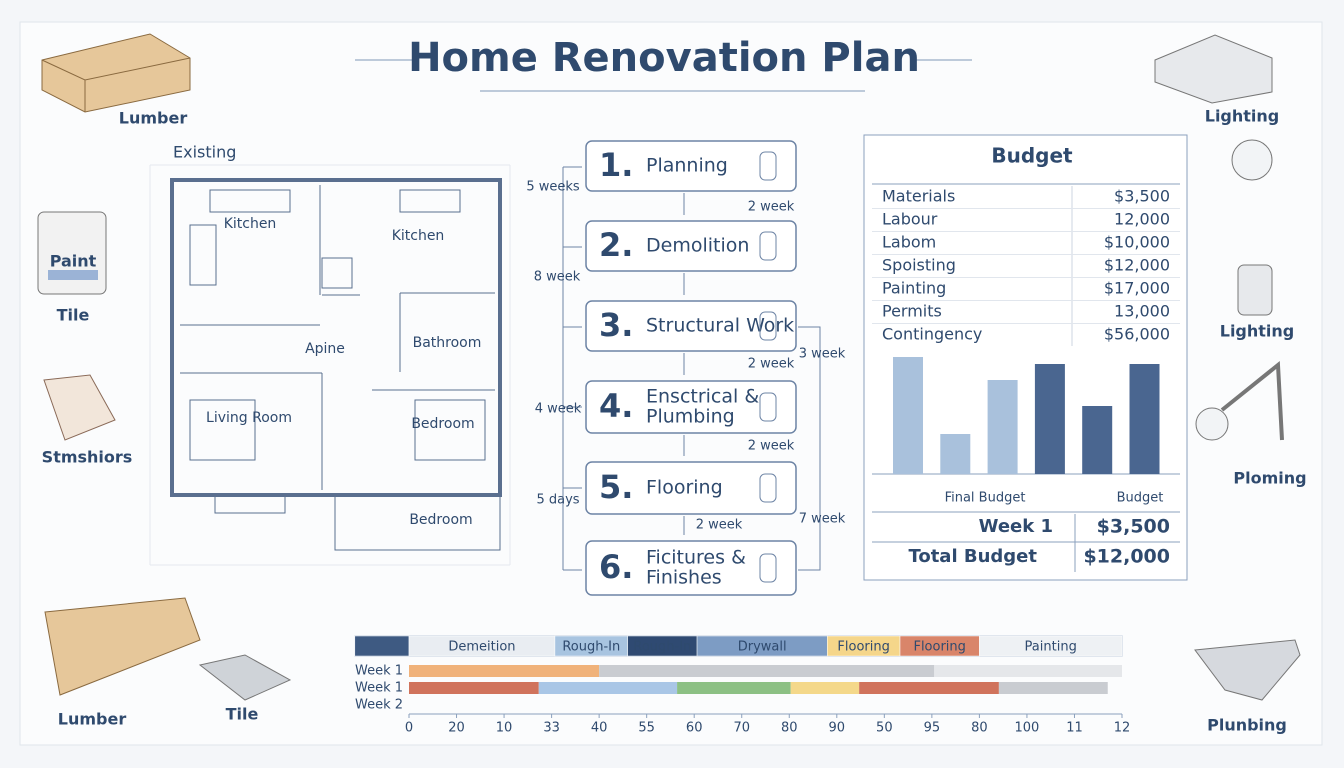 The image size is (1344, 768). What do you see at coordinates (1074, 728) in the screenshot?
I see `x-tick-label: 11` at bounding box center [1074, 728].